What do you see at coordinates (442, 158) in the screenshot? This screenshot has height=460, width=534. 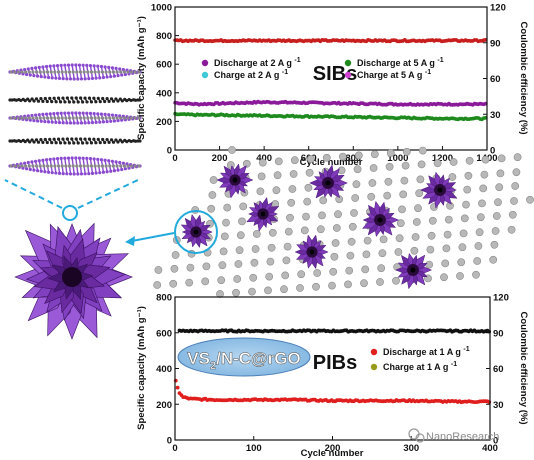 I see `x-tick-label: 1200` at bounding box center [442, 158].